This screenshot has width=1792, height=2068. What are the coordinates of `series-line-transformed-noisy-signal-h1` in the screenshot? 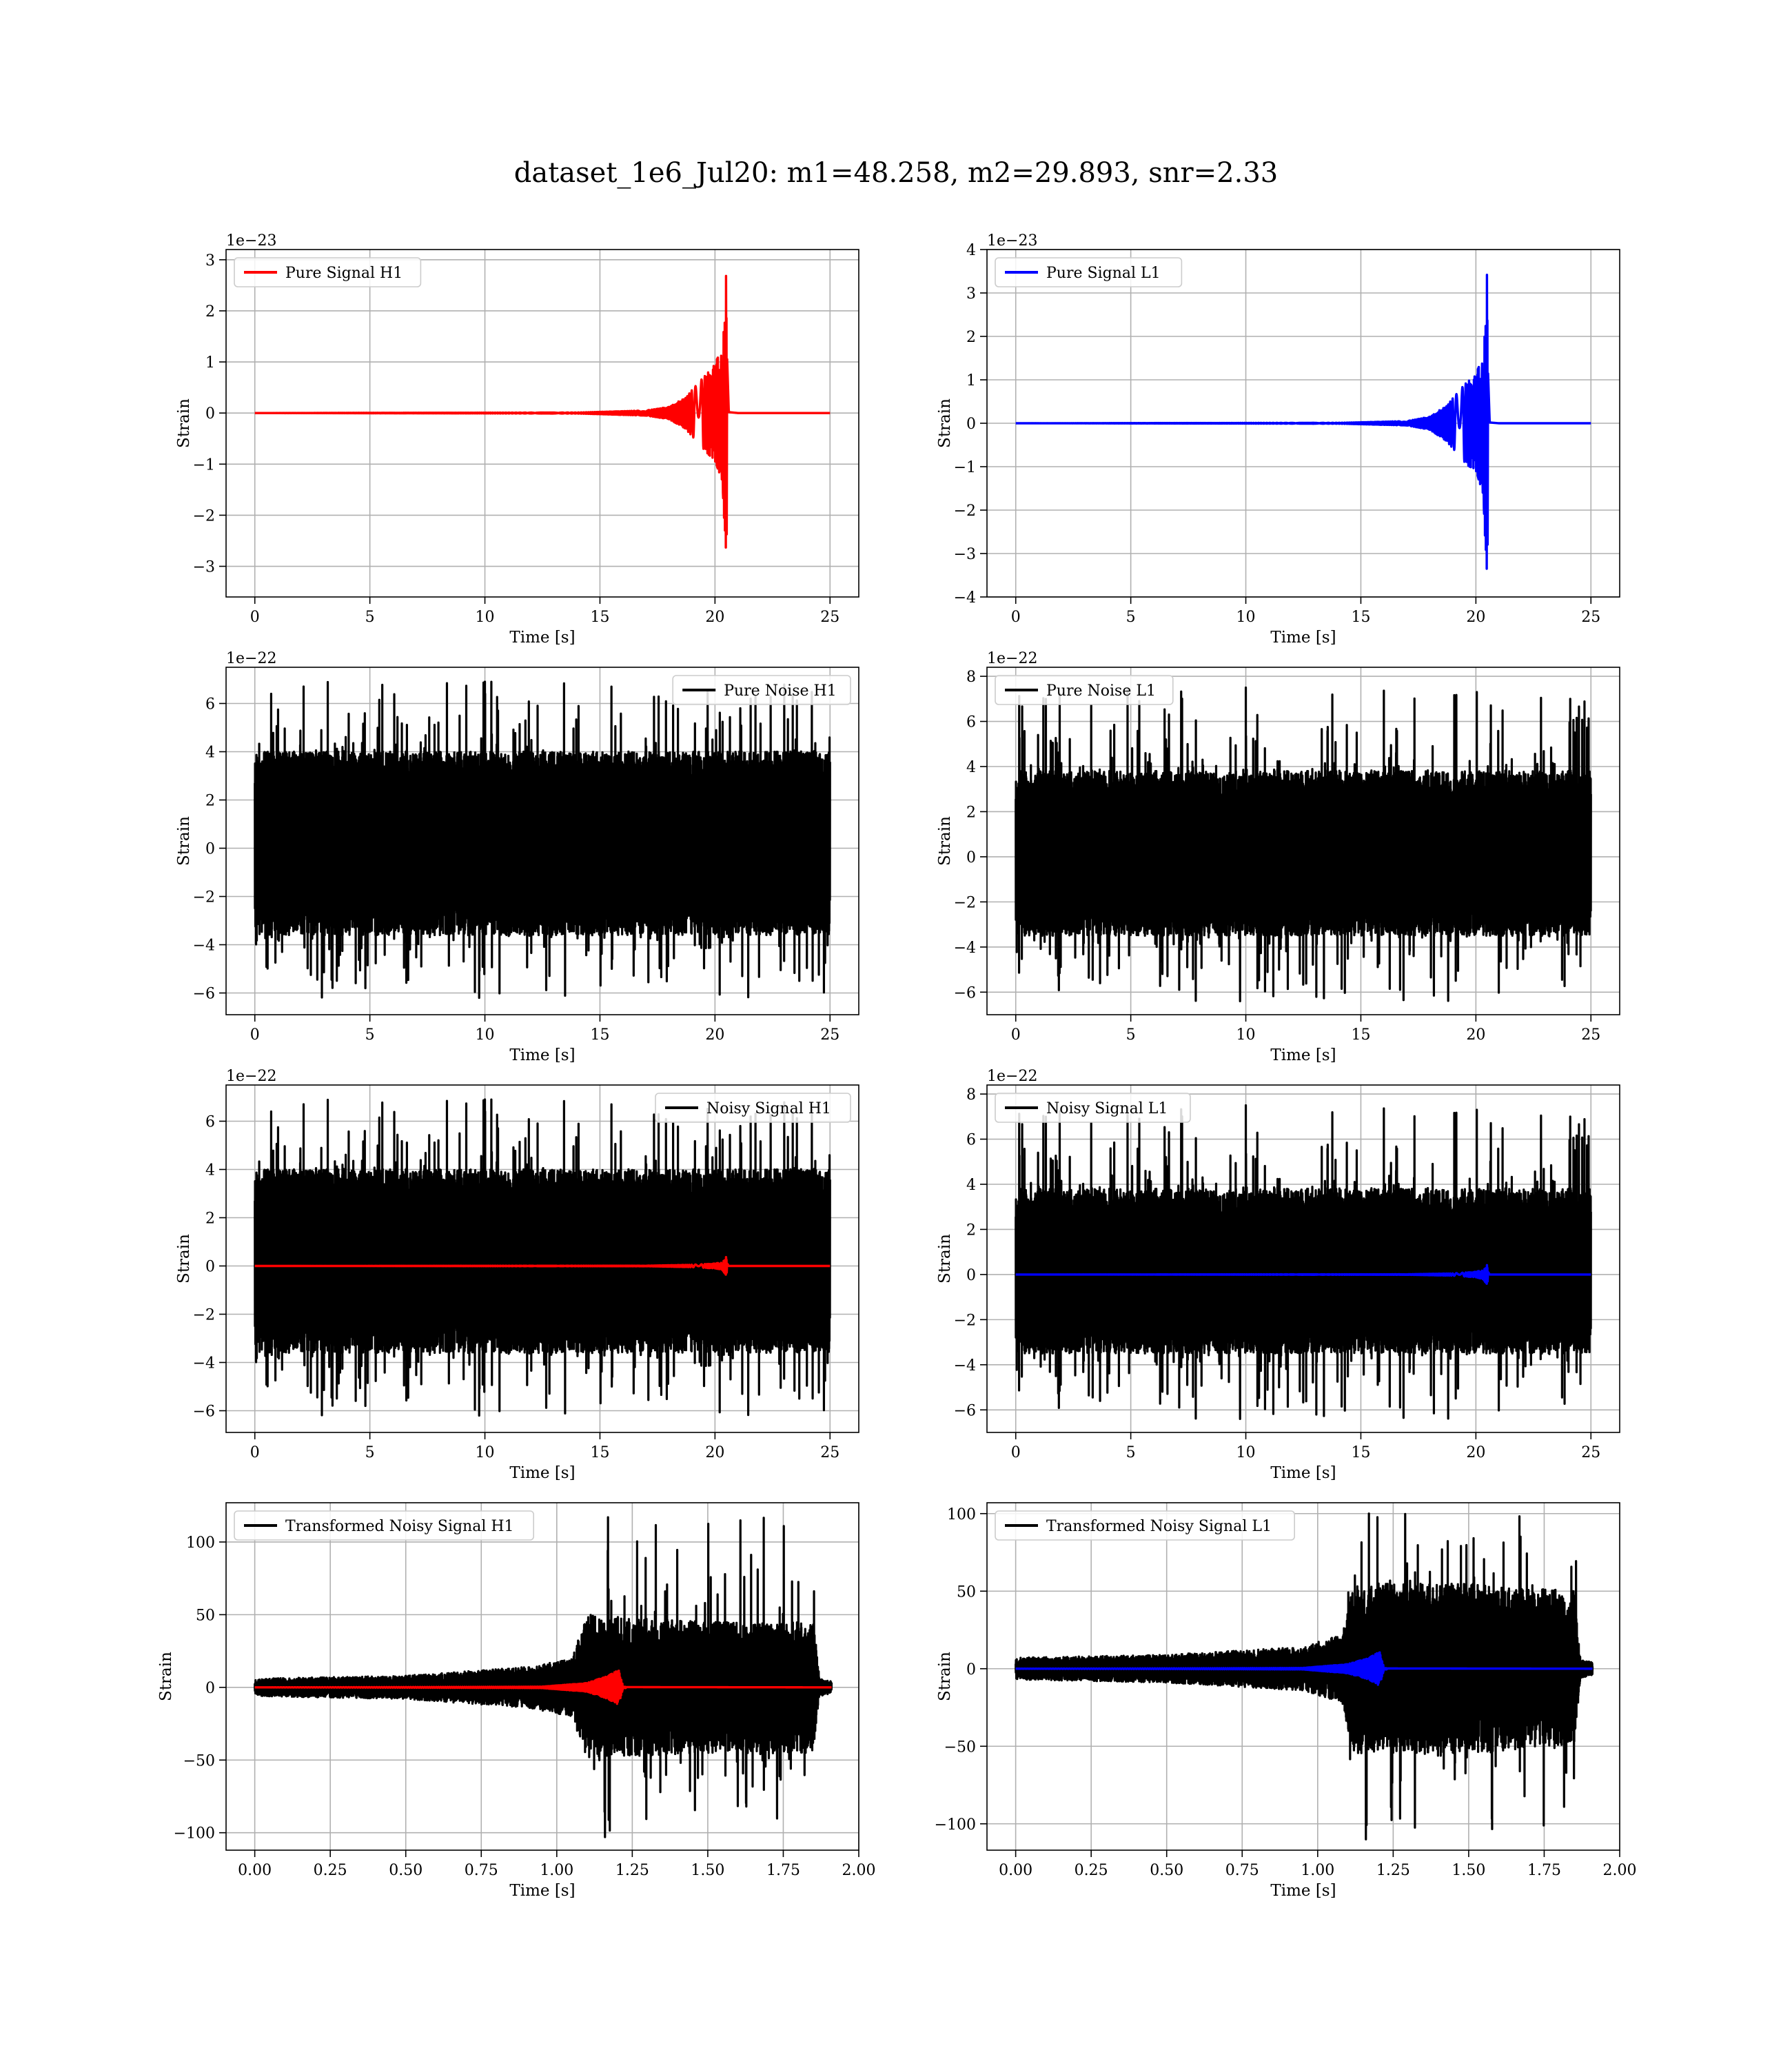 It's located at (543, 1677).